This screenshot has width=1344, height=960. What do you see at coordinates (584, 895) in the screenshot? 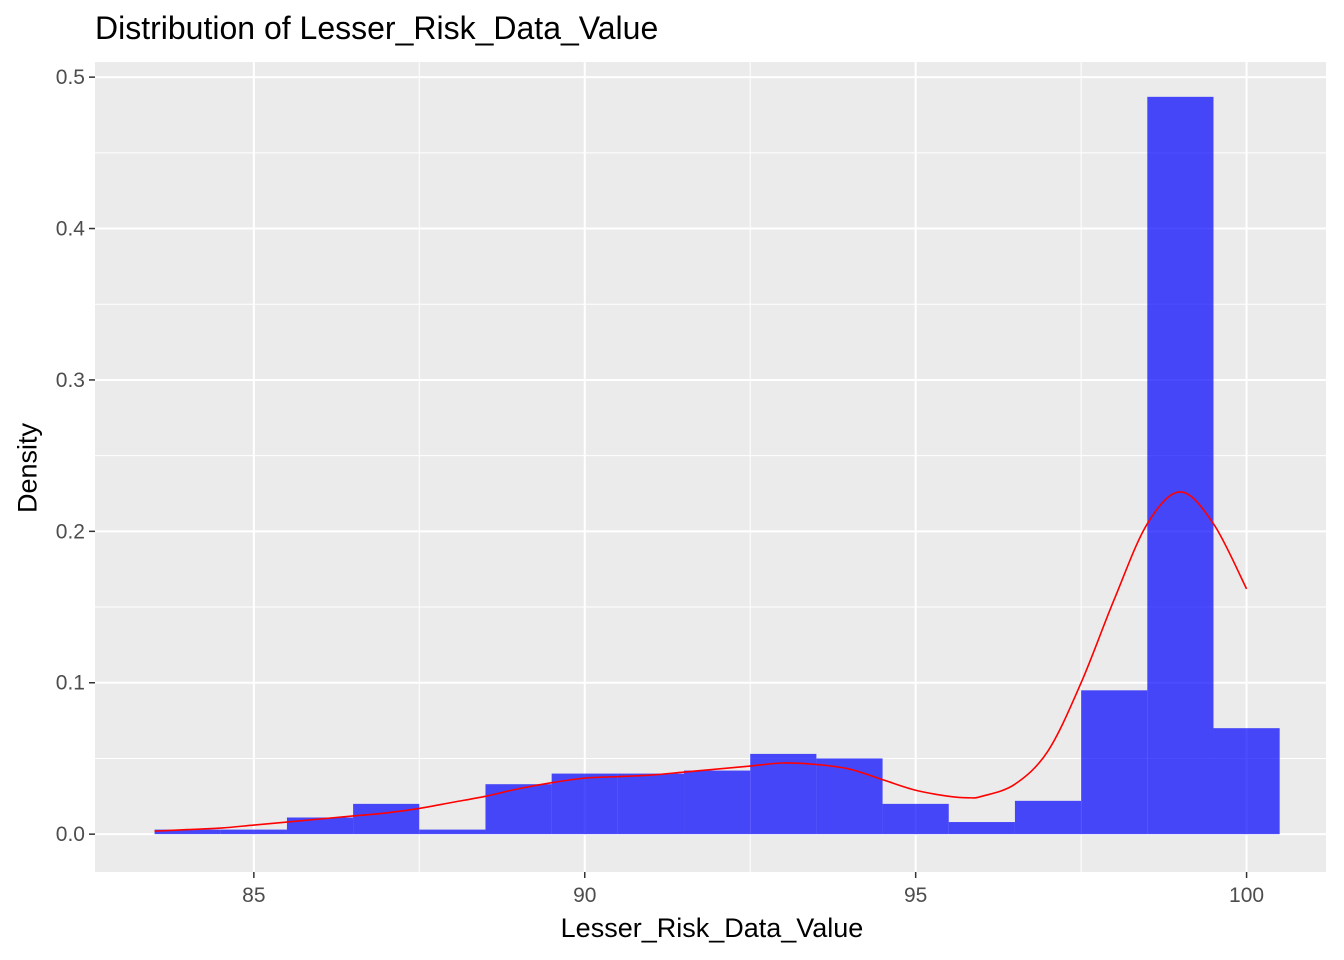
I see `x-tick-label: 90` at bounding box center [584, 895].